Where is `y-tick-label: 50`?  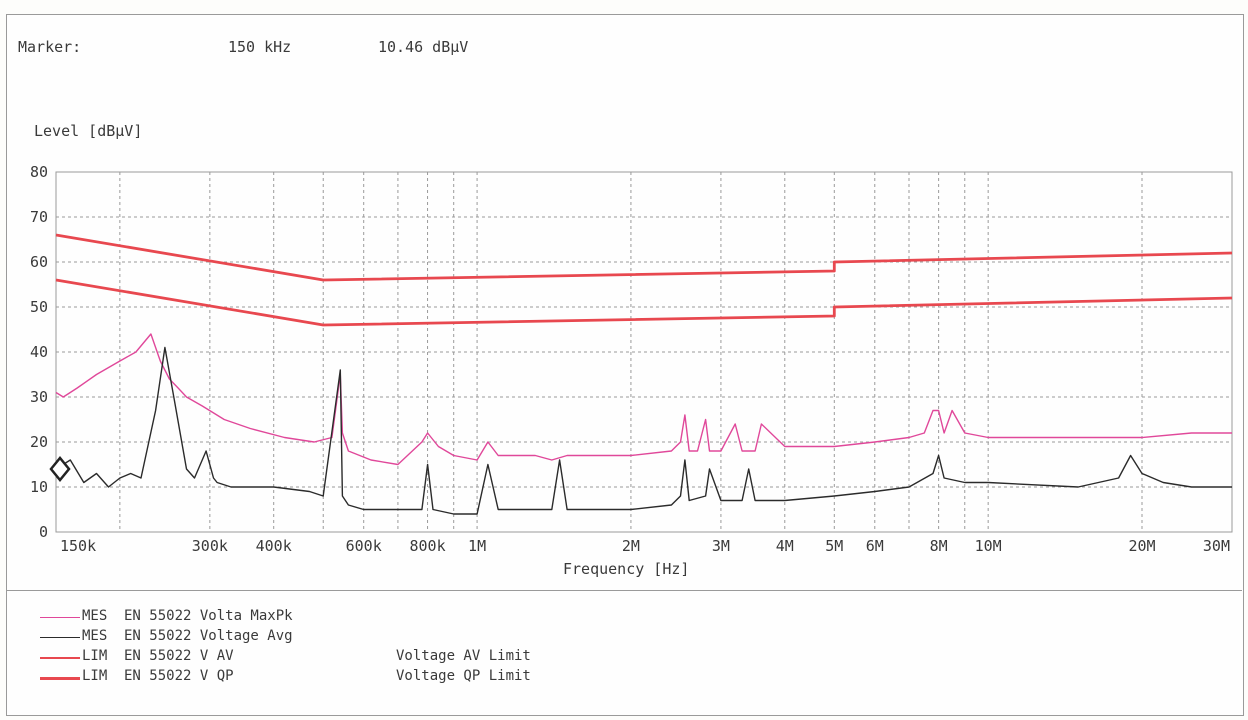
y-tick-label: 50 is located at coordinates (39, 307).